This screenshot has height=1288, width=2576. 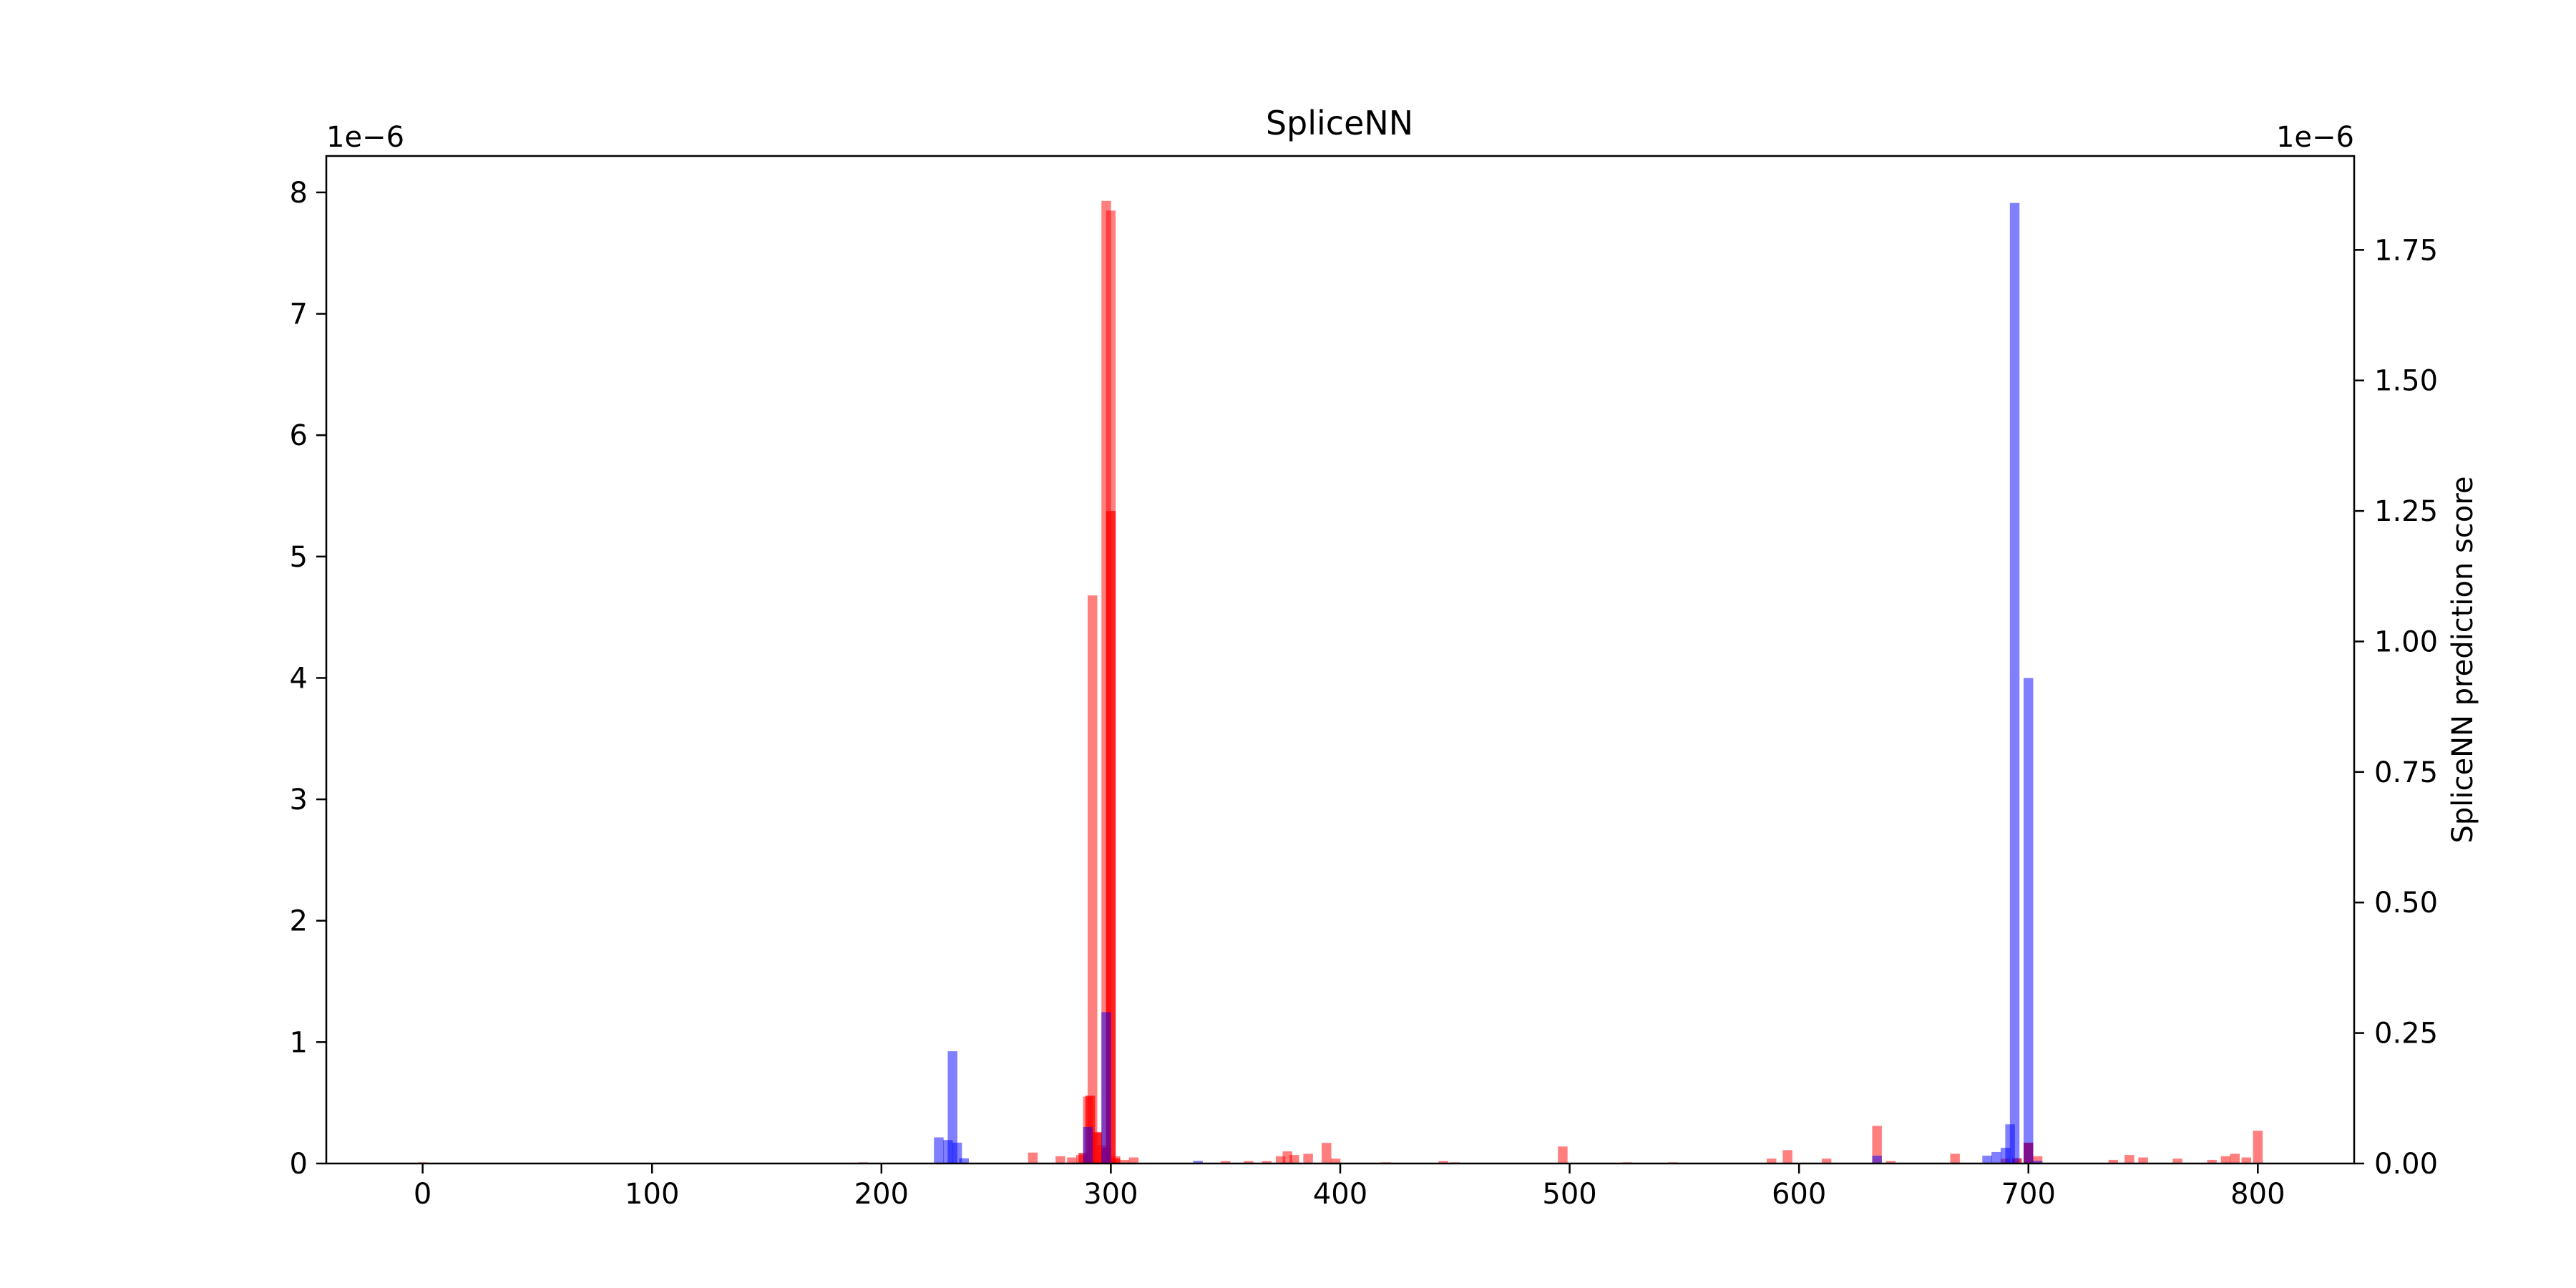 I want to click on x-tick-label: 800, so click(x=2257, y=1194).